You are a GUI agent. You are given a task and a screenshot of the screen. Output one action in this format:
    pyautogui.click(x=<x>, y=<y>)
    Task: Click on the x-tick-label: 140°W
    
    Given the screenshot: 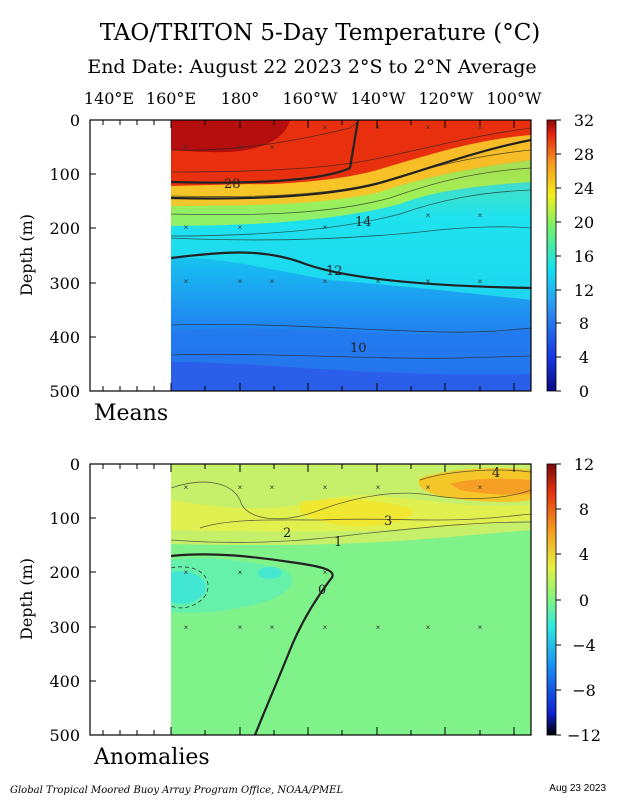 What is the action you would take?
    pyautogui.click(x=379, y=98)
    